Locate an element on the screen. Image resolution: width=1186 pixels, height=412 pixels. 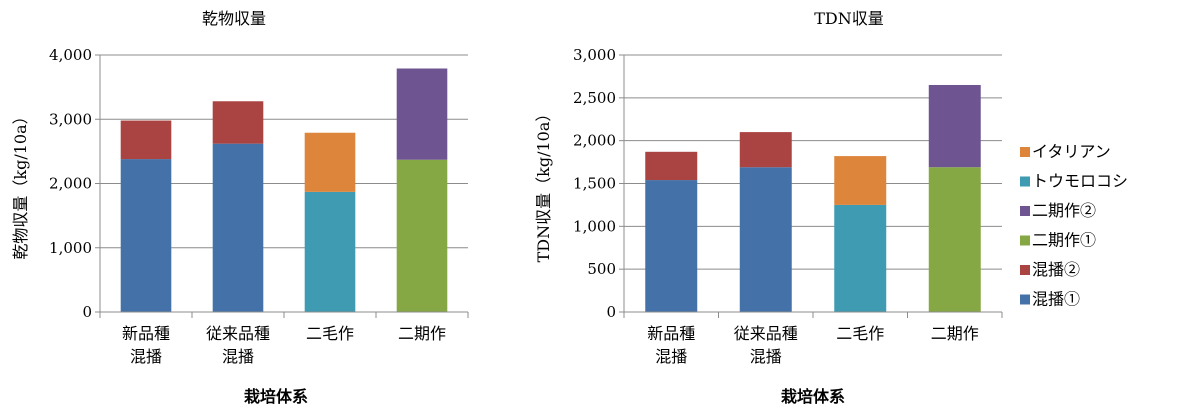
legend-label-トウモロコシ: トウモロコシ is located at coordinates (1080, 181).